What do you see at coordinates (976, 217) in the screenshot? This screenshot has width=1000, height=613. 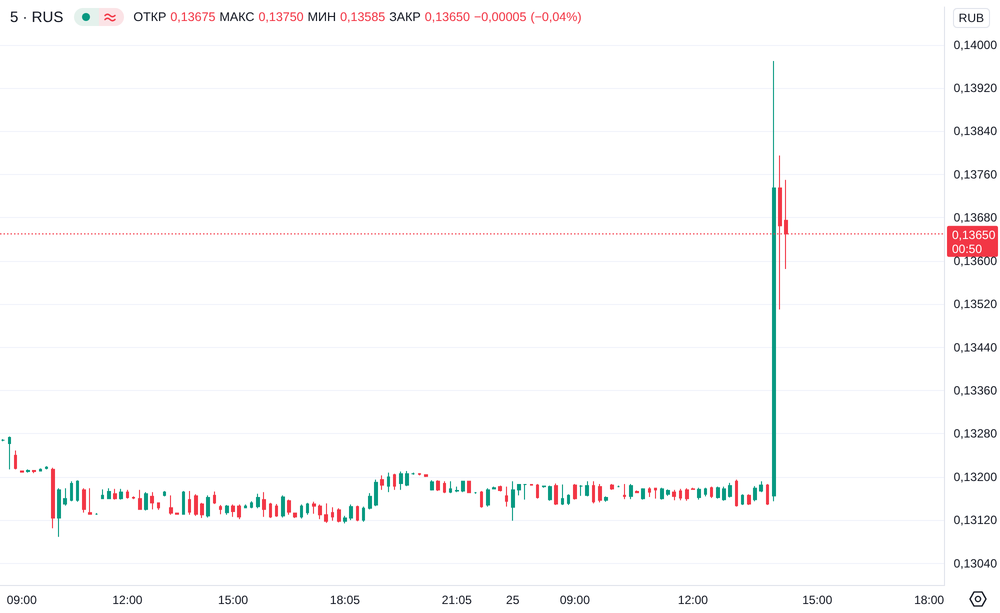 I see `y-tick-label: 0,13680` at bounding box center [976, 217].